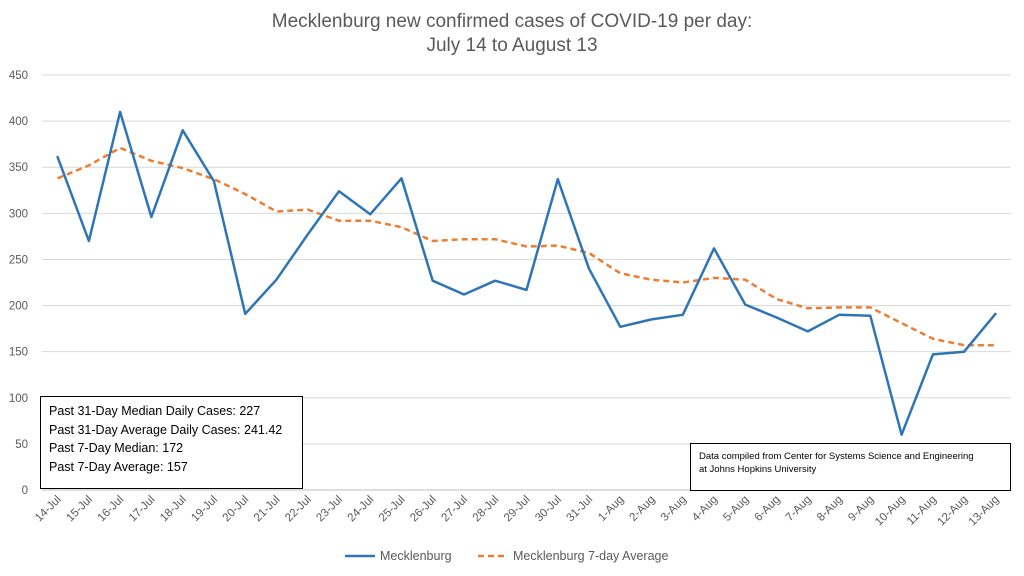 This screenshot has height=576, width=1024. I want to click on x-tick-label: 6-Aug, so click(768, 509).